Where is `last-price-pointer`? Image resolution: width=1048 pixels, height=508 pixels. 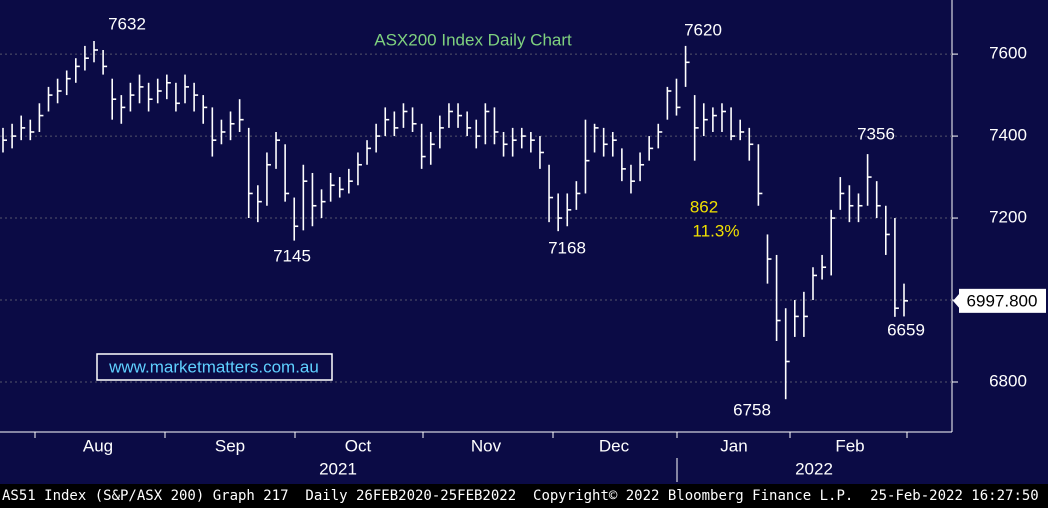
last-price-pointer is located at coordinates (956, 300).